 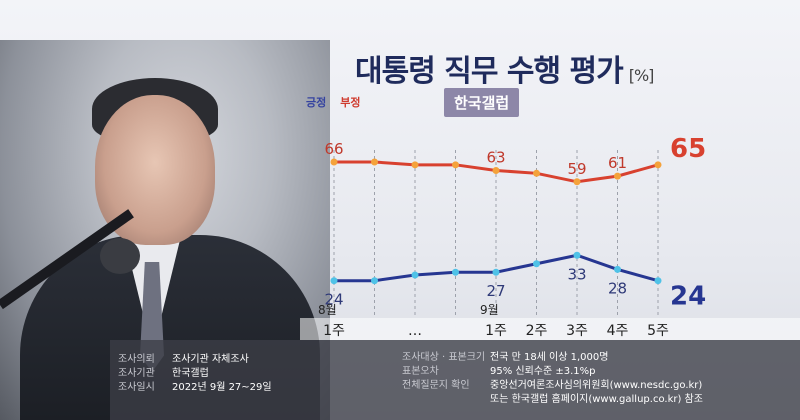 I want to click on tick-label: 4주, so click(x=618, y=331).